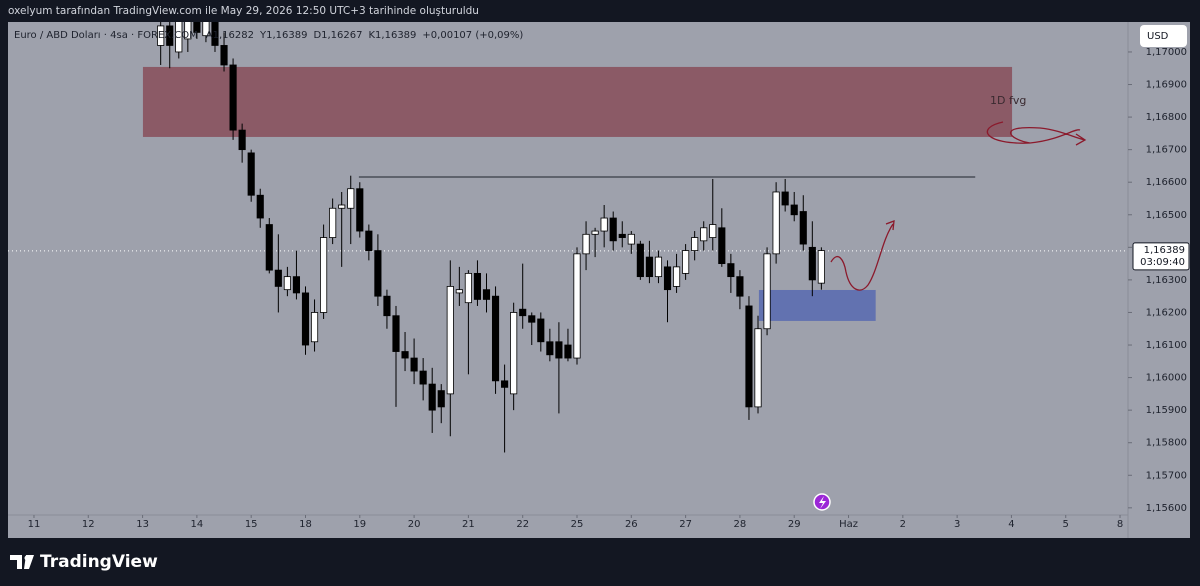  I want to click on fvg-zone, so click(577, 101).